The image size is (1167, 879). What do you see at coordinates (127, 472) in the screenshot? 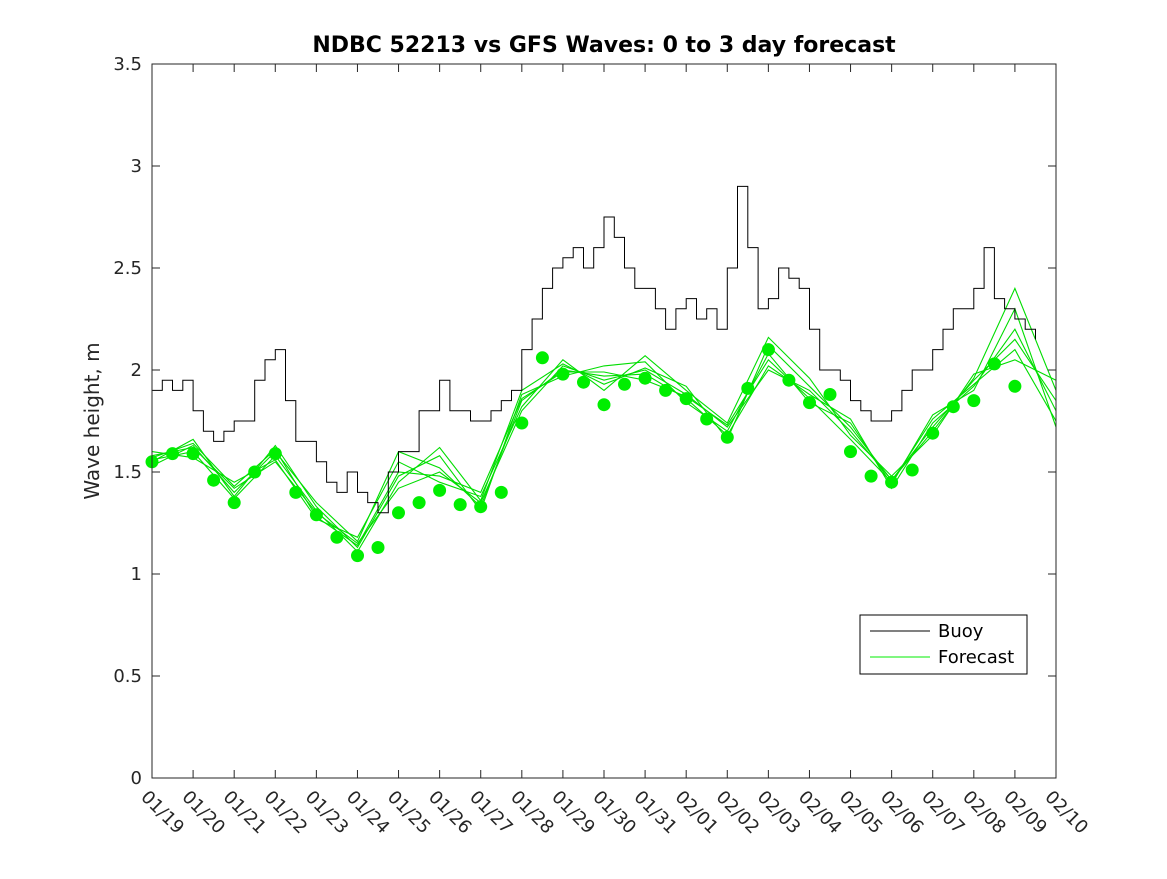
I see `y-tick-label-3: 1.5` at bounding box center [127, 472].